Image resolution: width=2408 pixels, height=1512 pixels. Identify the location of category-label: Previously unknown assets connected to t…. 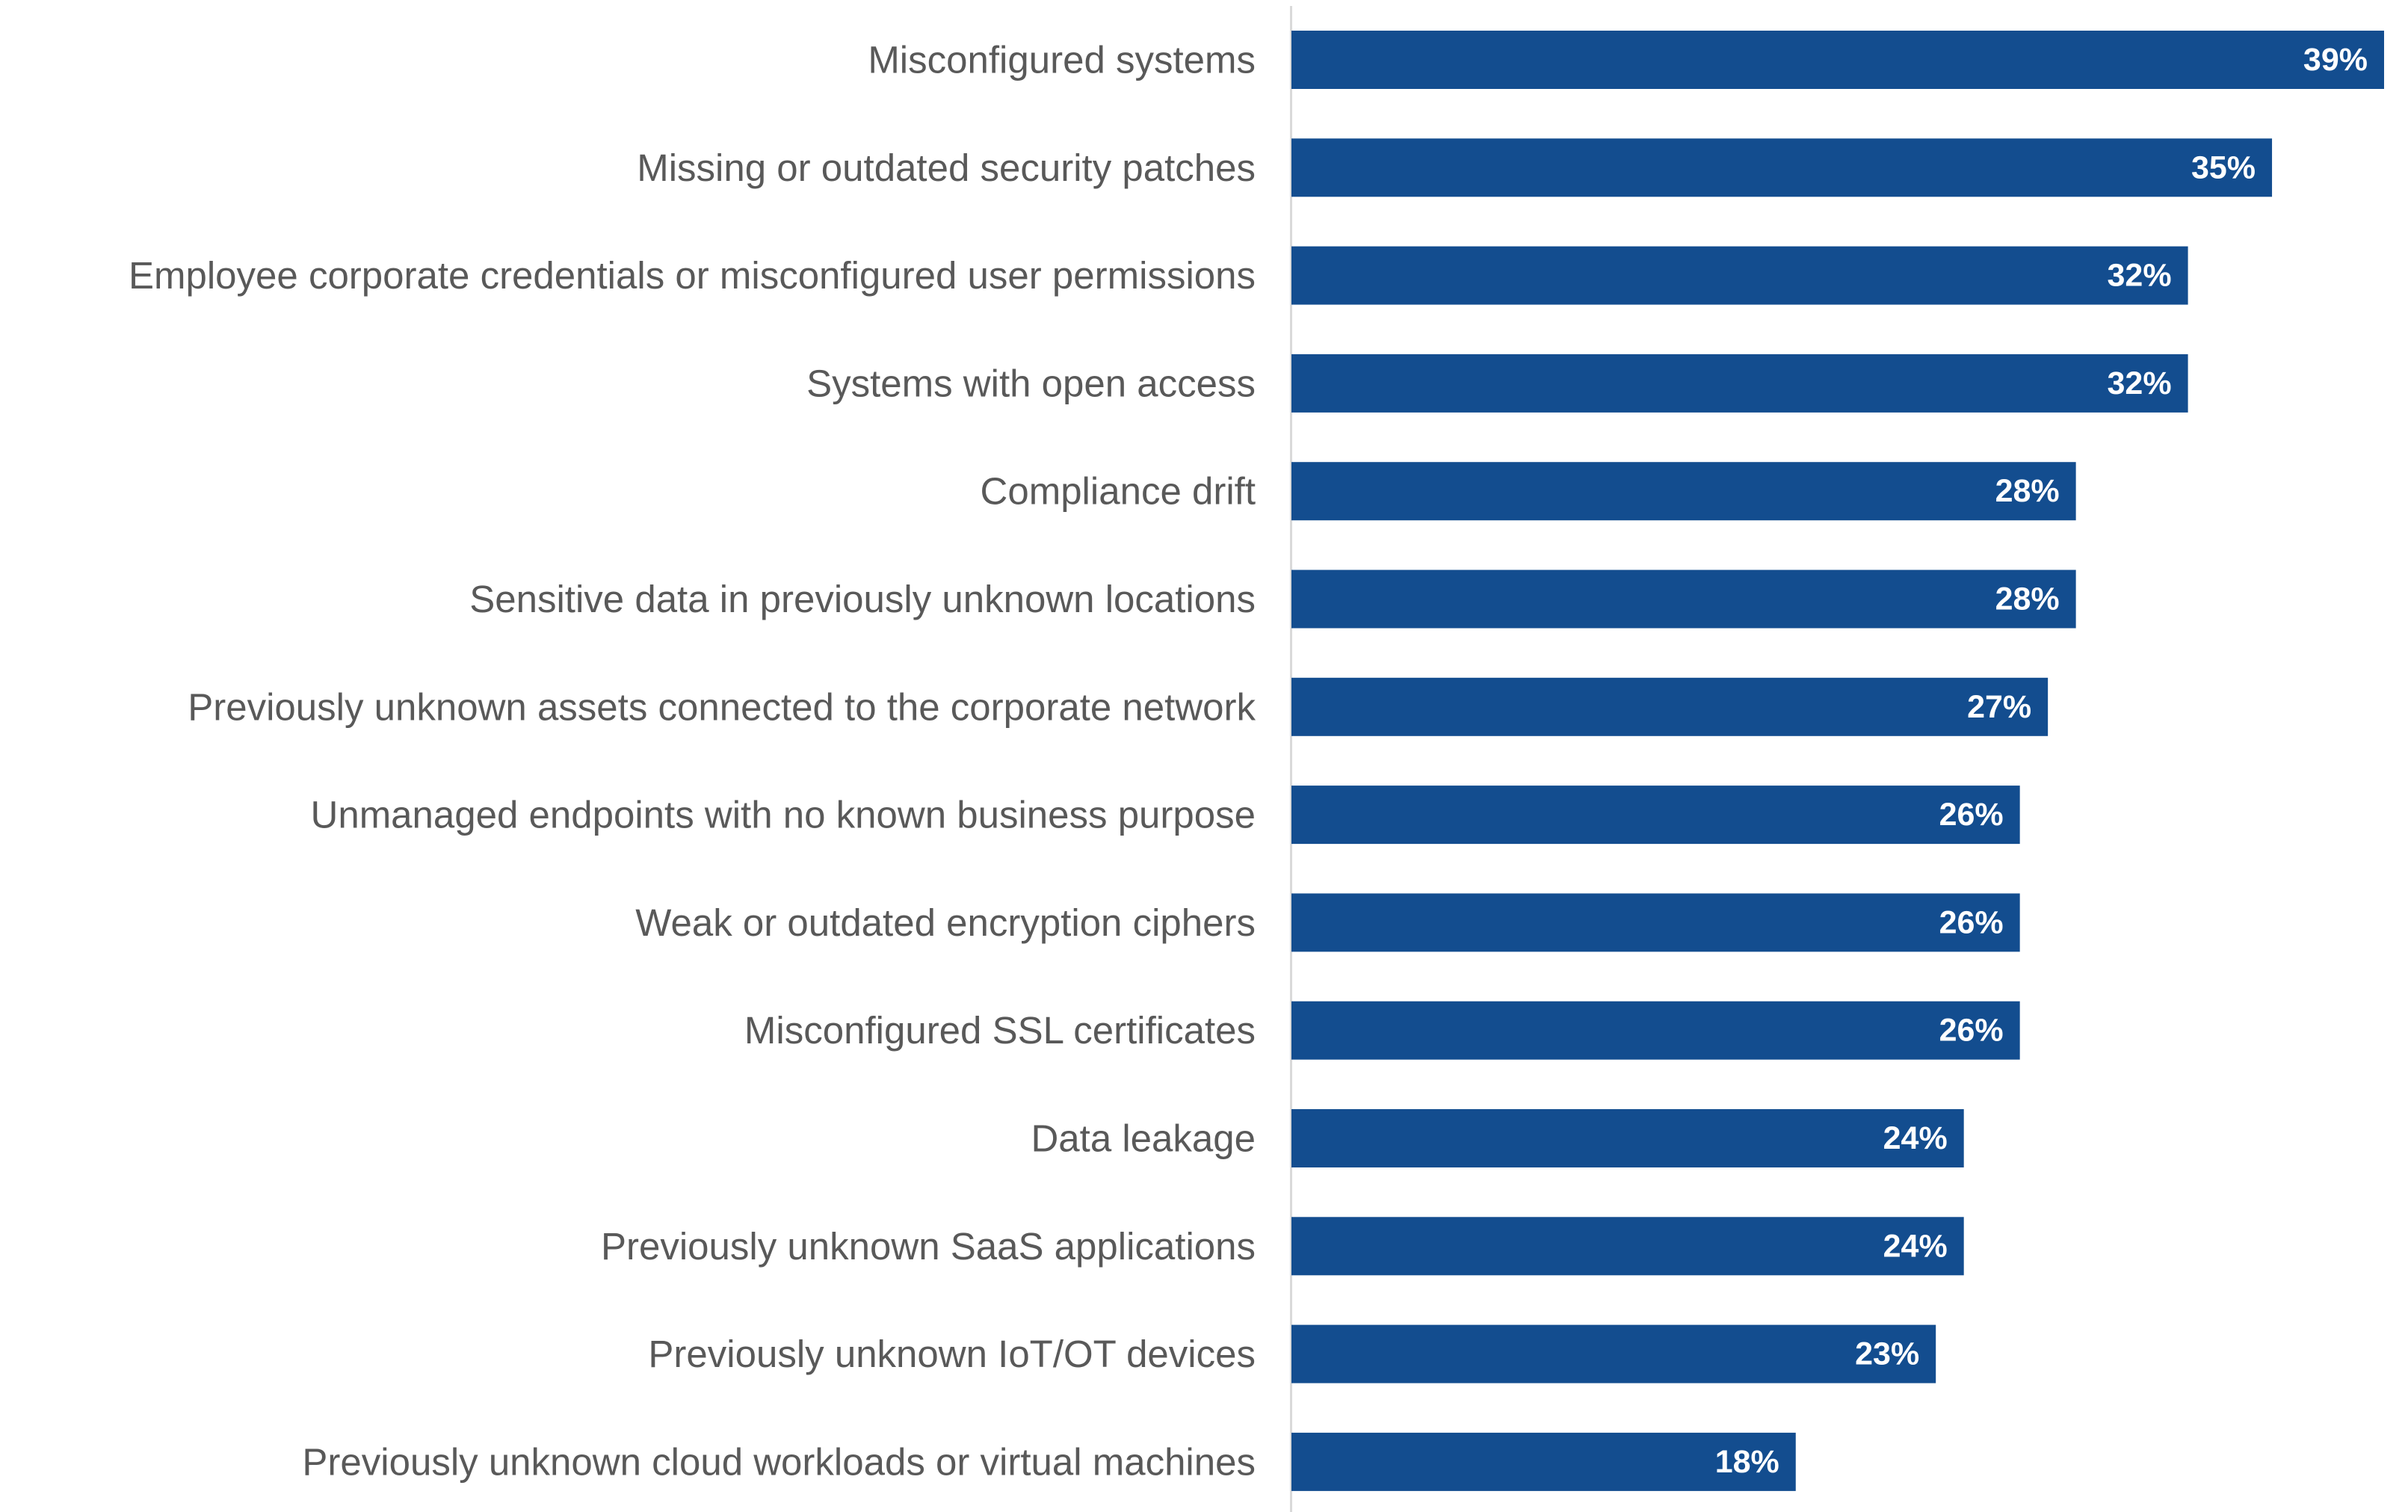
(722, 706).